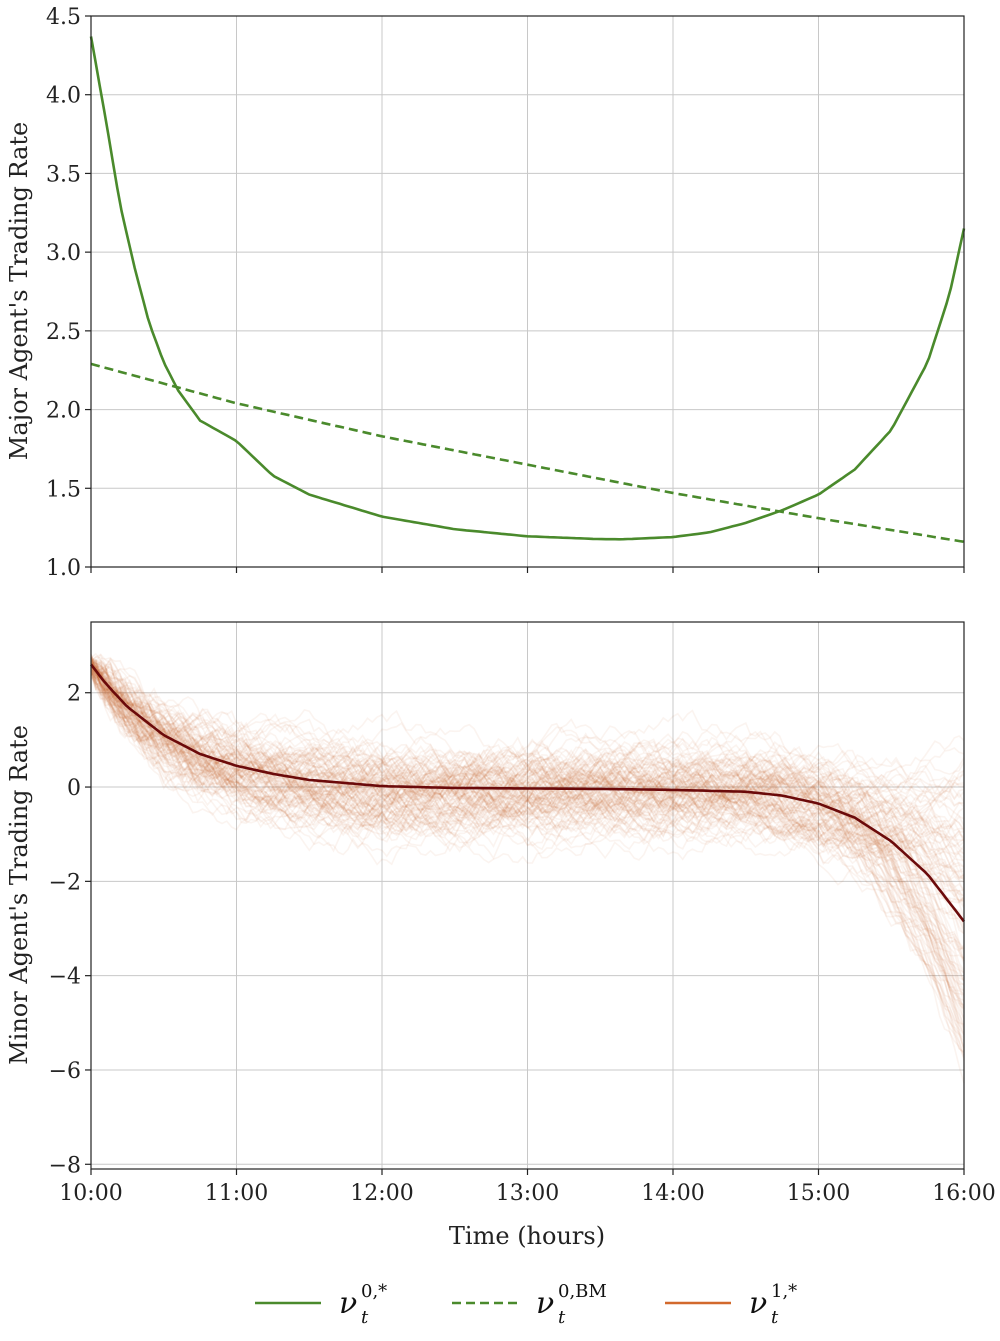 This screenshot has height=1341, width=1000. What do you see at coordinates (90, 1193) in the screenshot?
I see `x-tick-label: 10:00` at bounding box center [90, 1193].